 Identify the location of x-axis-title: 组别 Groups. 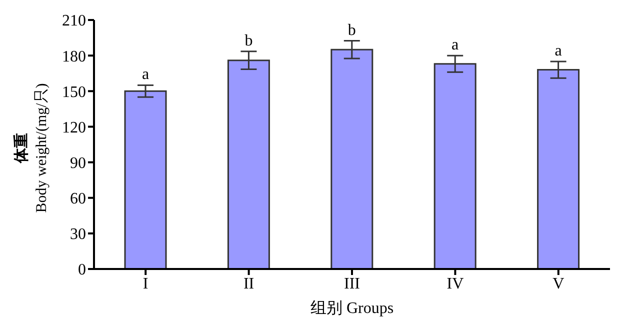
(352, 308).